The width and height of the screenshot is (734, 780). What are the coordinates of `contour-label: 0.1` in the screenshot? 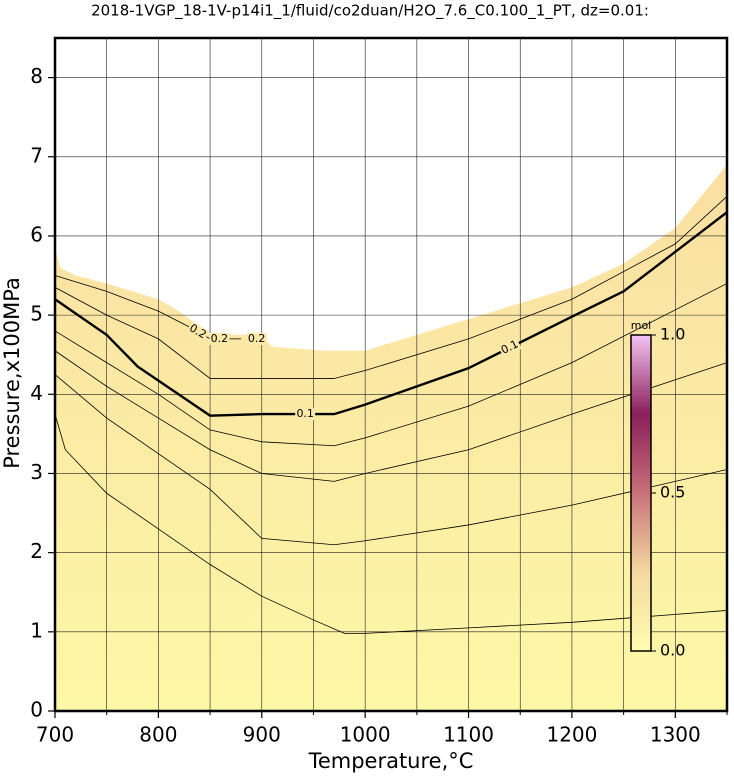 It's located at (305, 413).